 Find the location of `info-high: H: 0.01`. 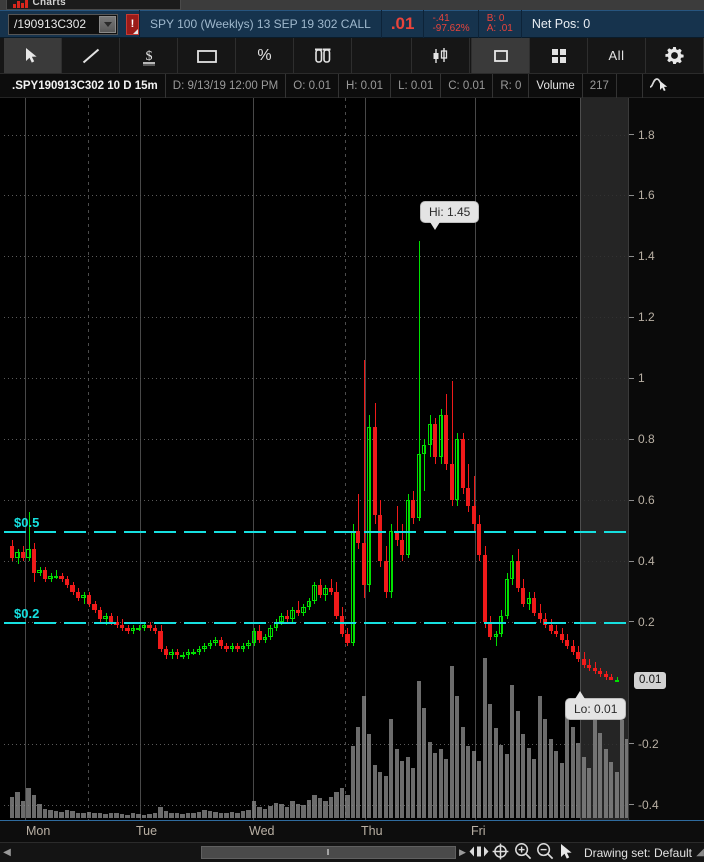

info-high: H: 0.01 is located at coordinates (365, 85).